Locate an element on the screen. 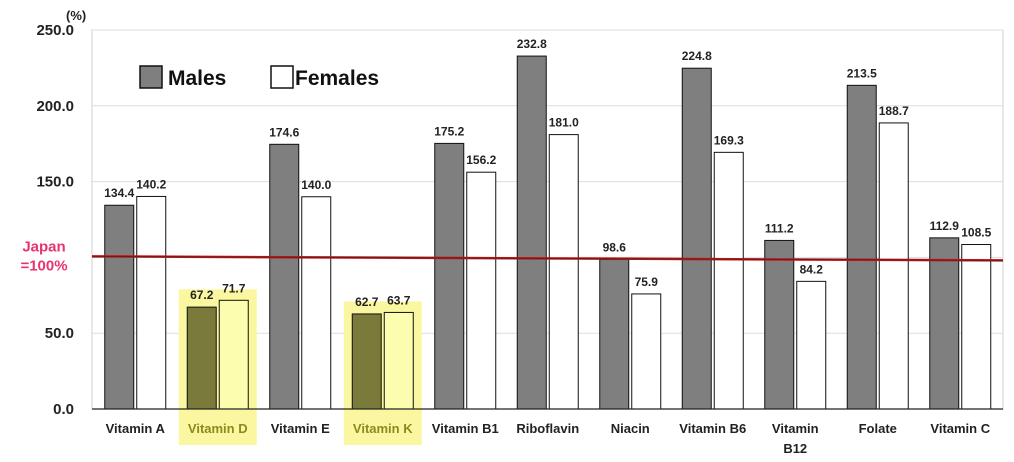 The width and height of the screenshot is (1014, 462). value-label: 213.5 is located at coordinates (862, 73).